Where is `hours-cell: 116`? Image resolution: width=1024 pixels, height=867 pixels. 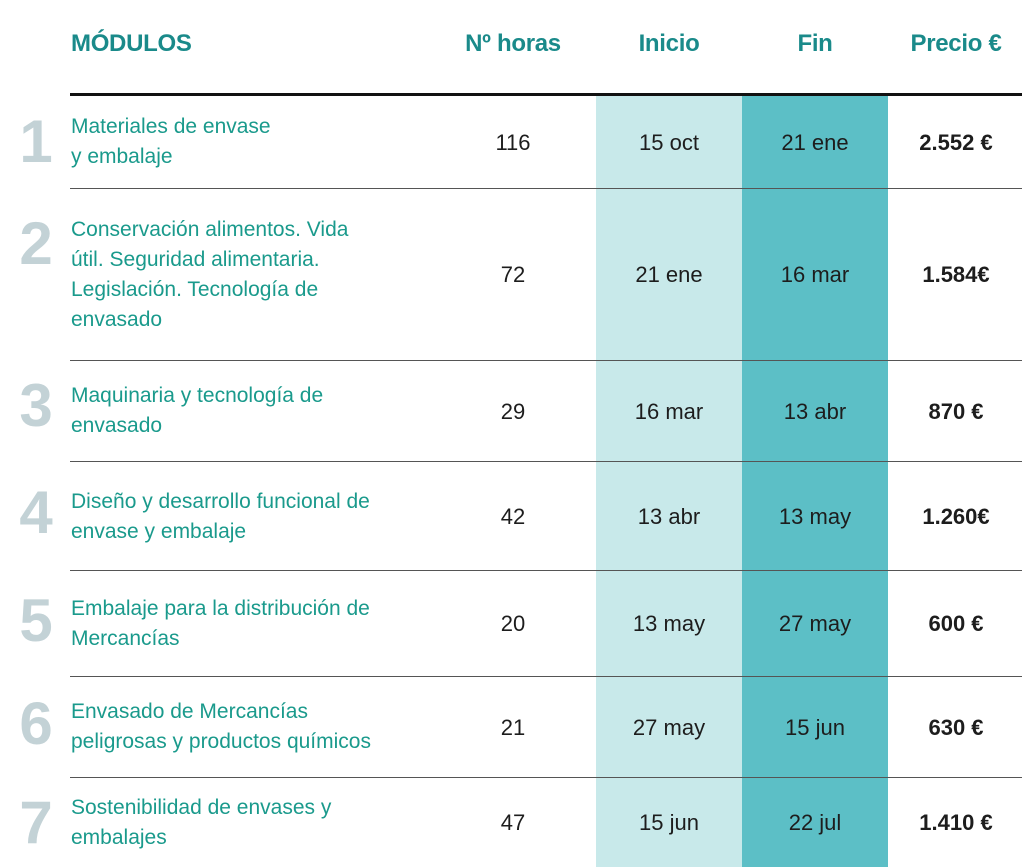 hours-cell: 116 is located at coordinates (513, 142).